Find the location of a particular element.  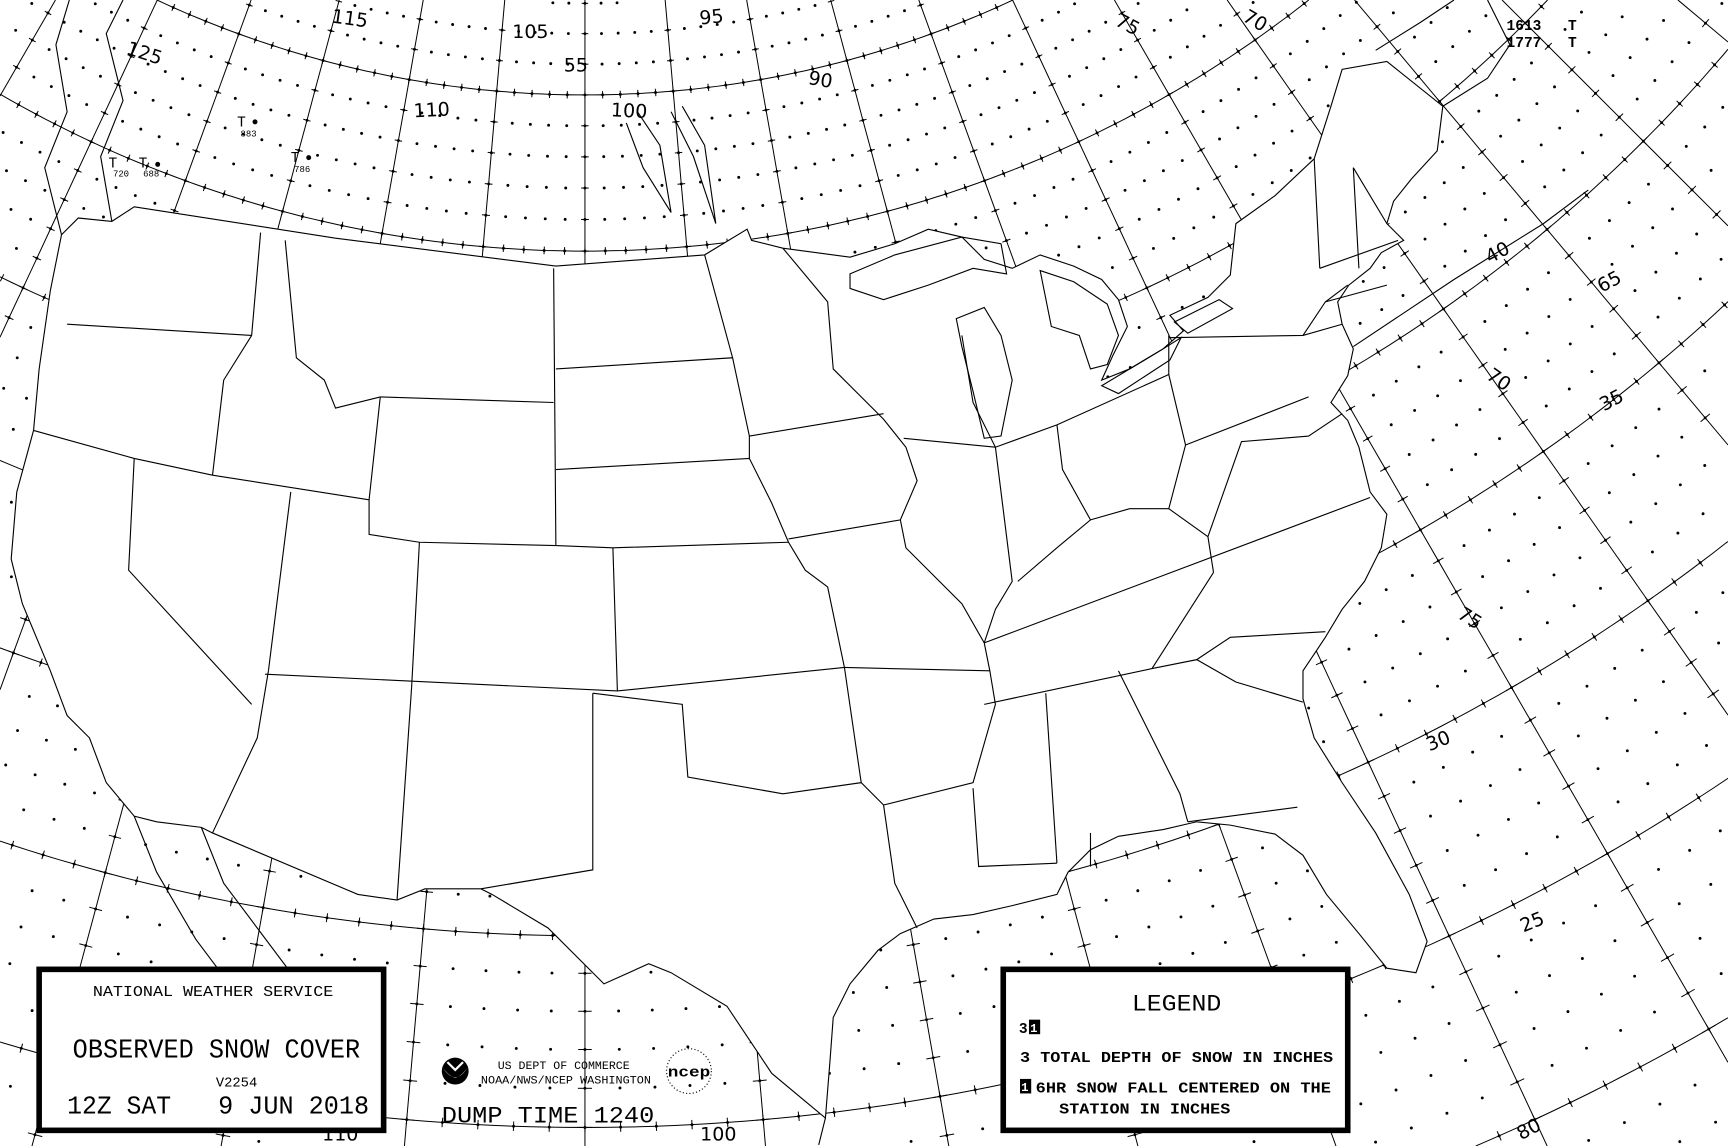

great-lake is located at coordinates (1141, 365).